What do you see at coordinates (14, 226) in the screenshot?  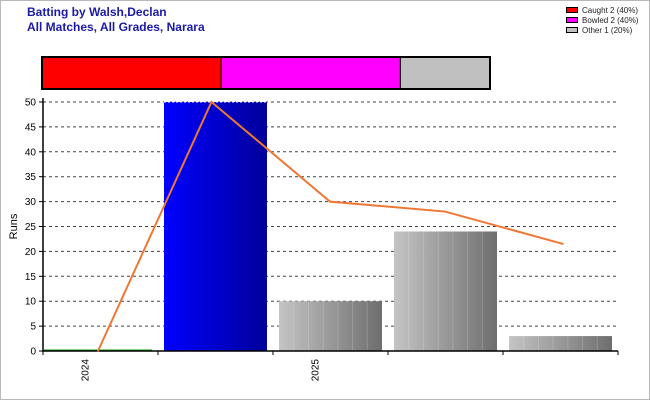 I see `y-axis-label: Runs` at bounding box center [14, 226].